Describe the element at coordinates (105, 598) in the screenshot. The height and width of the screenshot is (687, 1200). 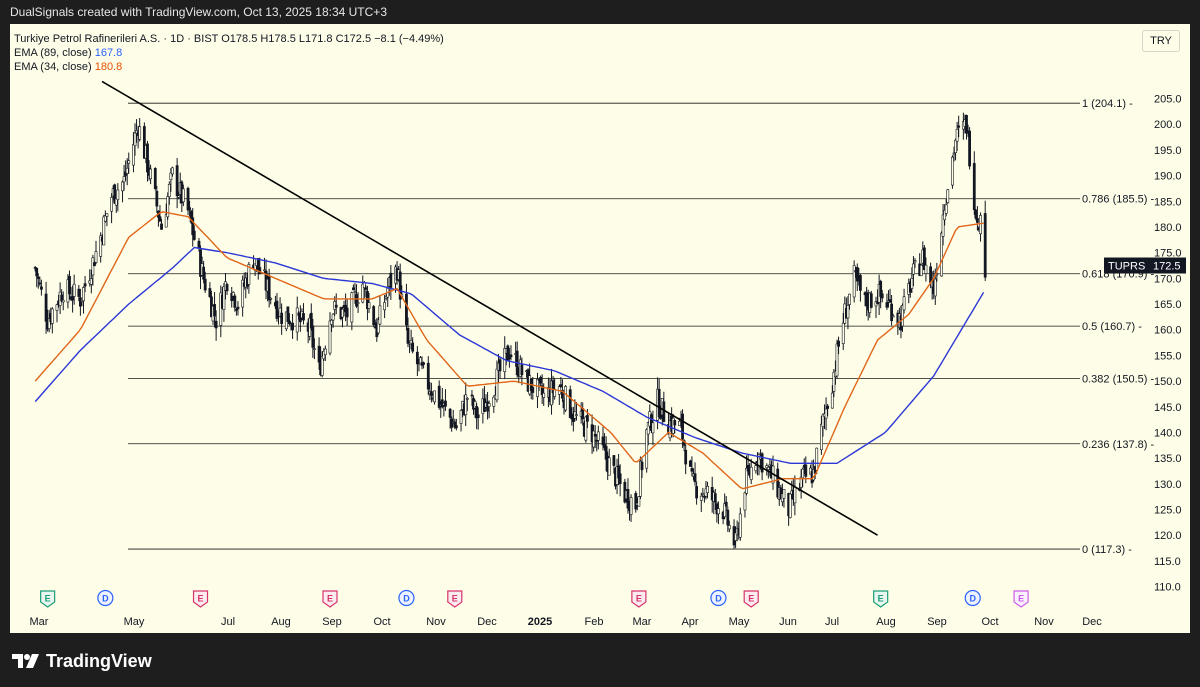
I see `dividend-marker` at that location.